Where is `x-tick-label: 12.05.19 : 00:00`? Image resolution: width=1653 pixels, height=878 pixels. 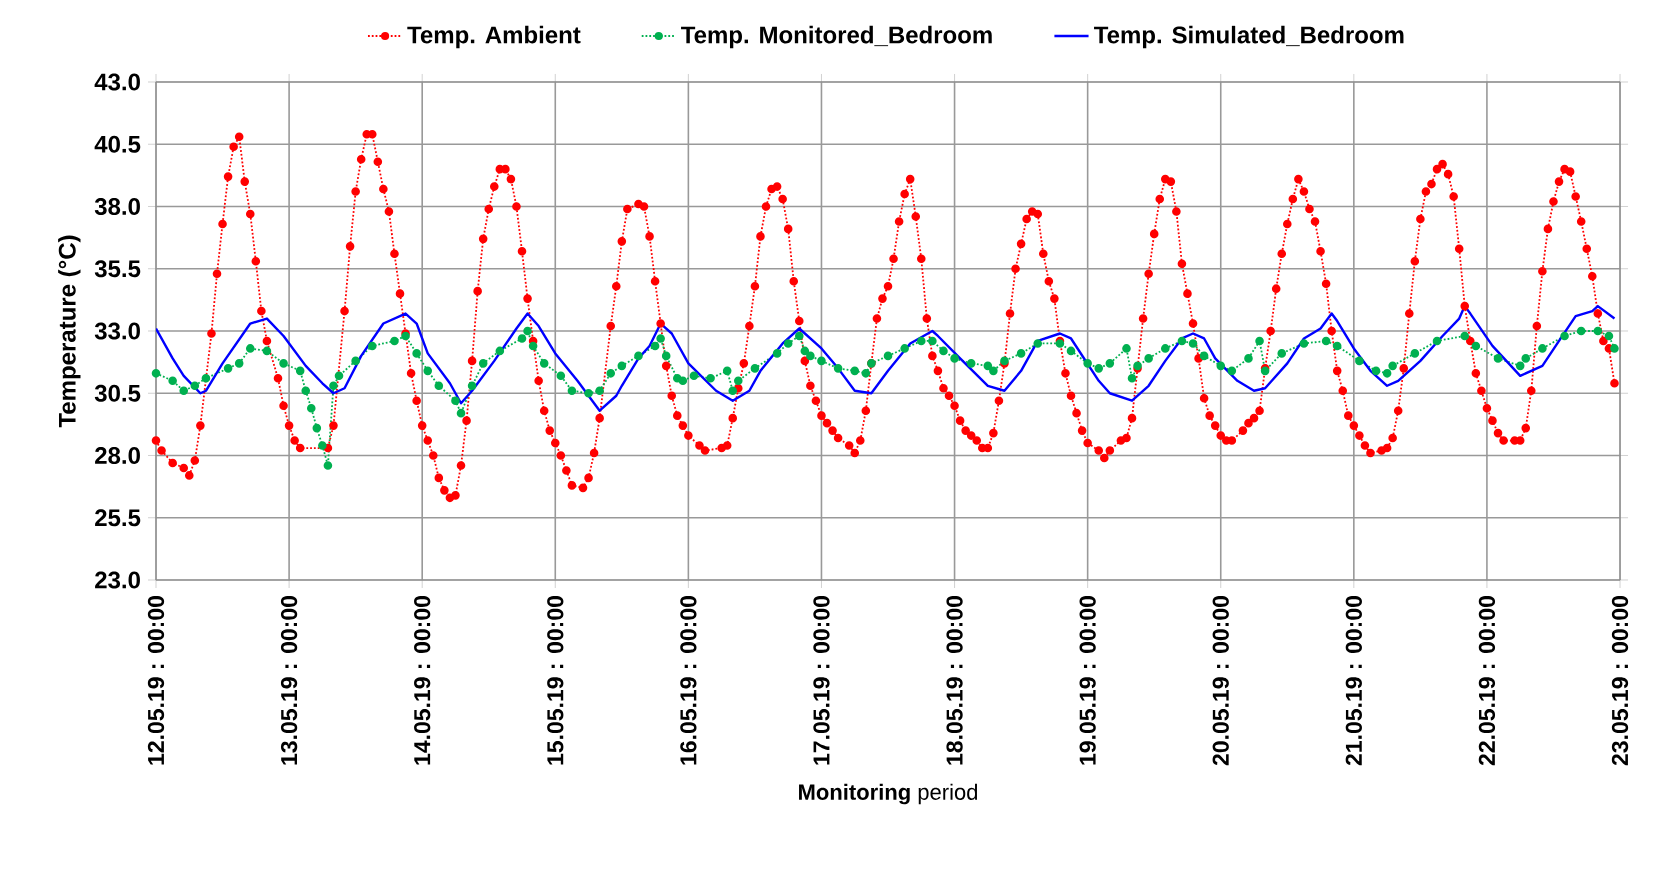 x-tick-label: 12.05.19 : 00:00 is located at coordinates (156, 680).